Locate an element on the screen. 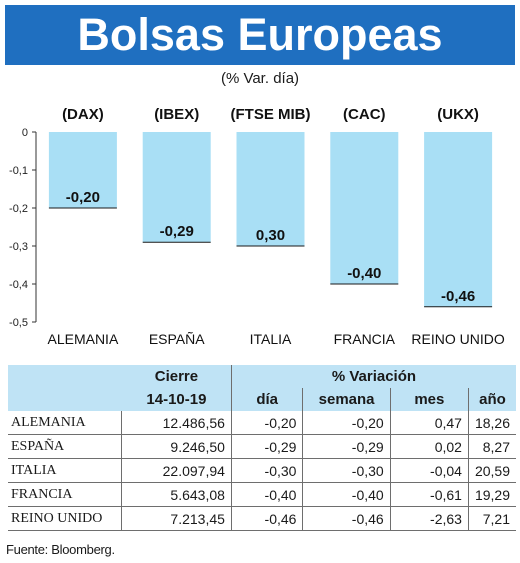 This screenshot has height=563, width=520. row-cierre: 5.643,08 is located at coordinates (176, 494).